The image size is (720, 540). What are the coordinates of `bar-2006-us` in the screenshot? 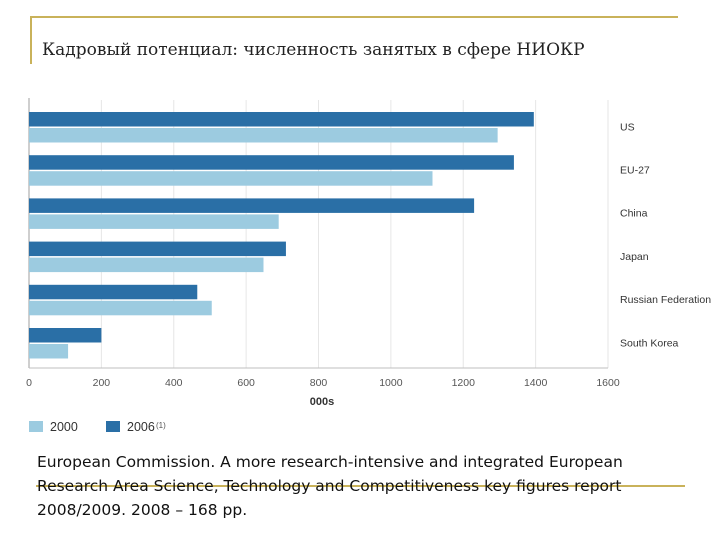 It's located at (281, 119).